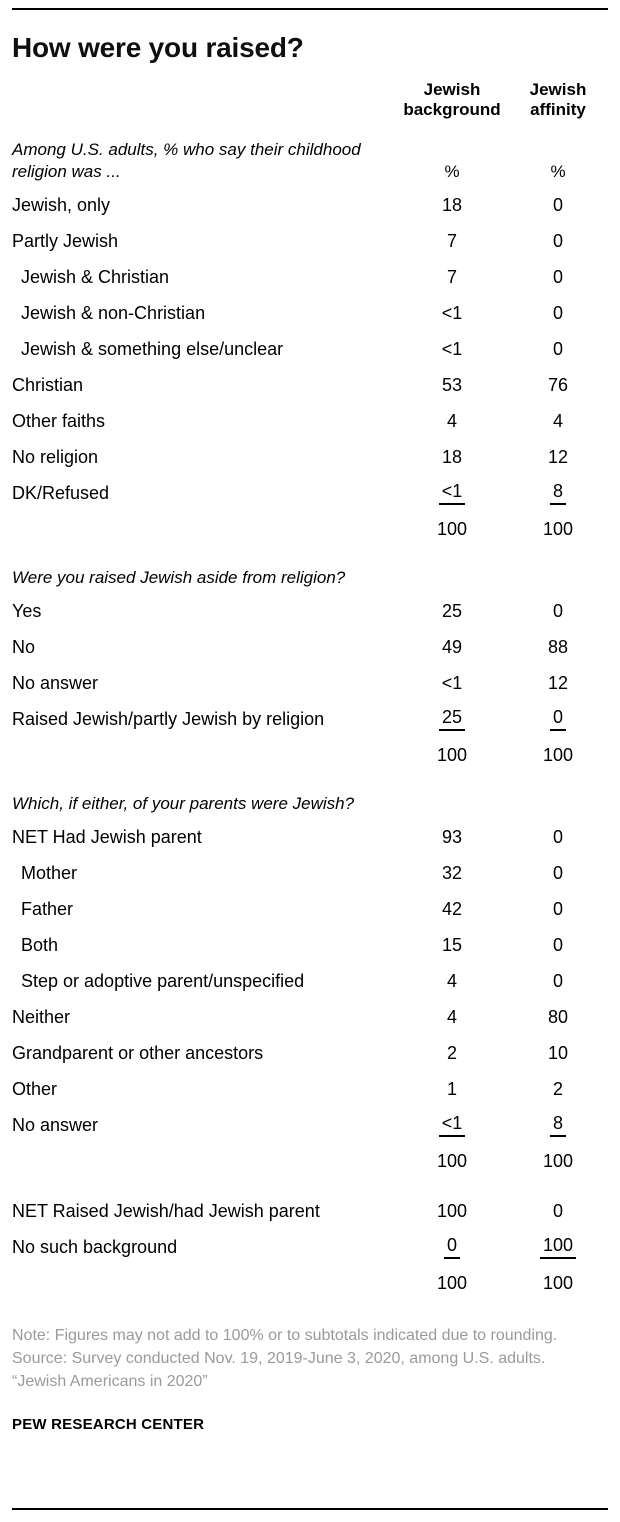  What do you see at coordinates (310, 1089) in the screenshot?
I see `table-row: Other 1 2` at bounding box center [310, 1089].